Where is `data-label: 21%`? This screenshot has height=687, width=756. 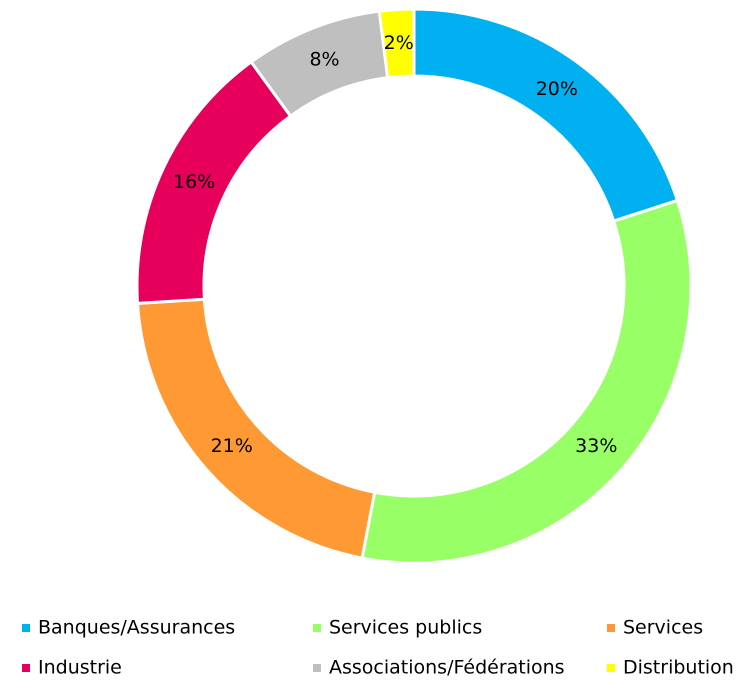
data-label: 21% is located at coordinates (232, 446).